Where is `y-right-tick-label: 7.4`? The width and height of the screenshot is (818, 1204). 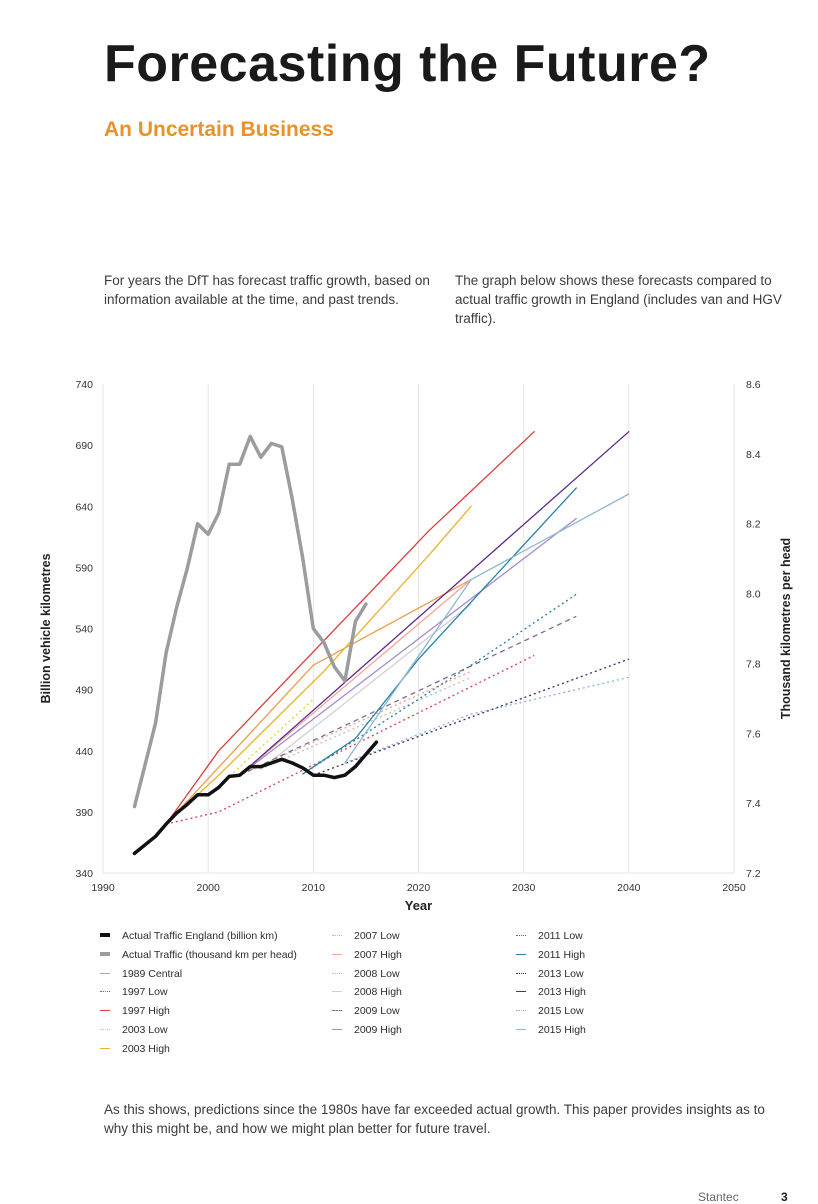 y-right-tick-label: 7.4 is located at coordinates (753, 804).